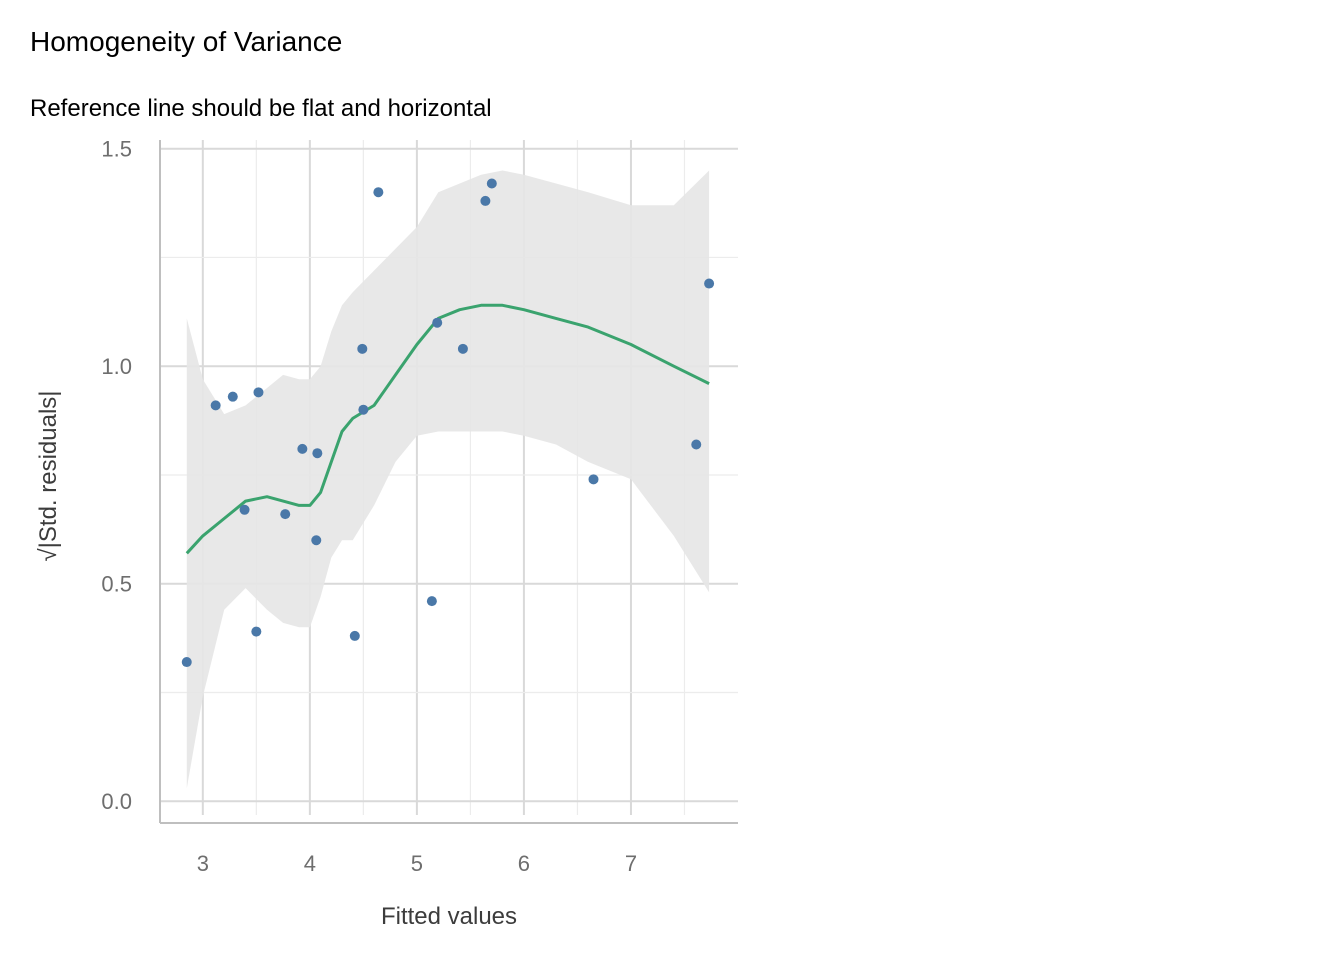  Describe the element at coordinates (116, 366) in the screenshot. I see `y-tick-label: 1.0` at that location.